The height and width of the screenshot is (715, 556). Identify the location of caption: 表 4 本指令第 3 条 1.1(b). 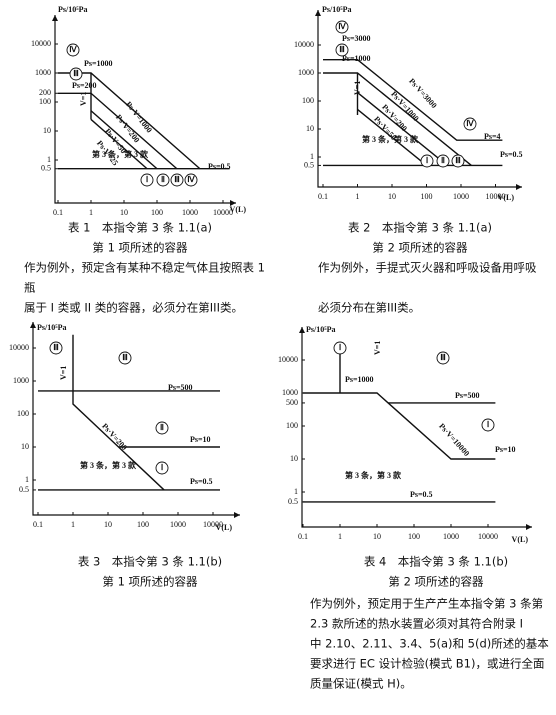
(436, 562).